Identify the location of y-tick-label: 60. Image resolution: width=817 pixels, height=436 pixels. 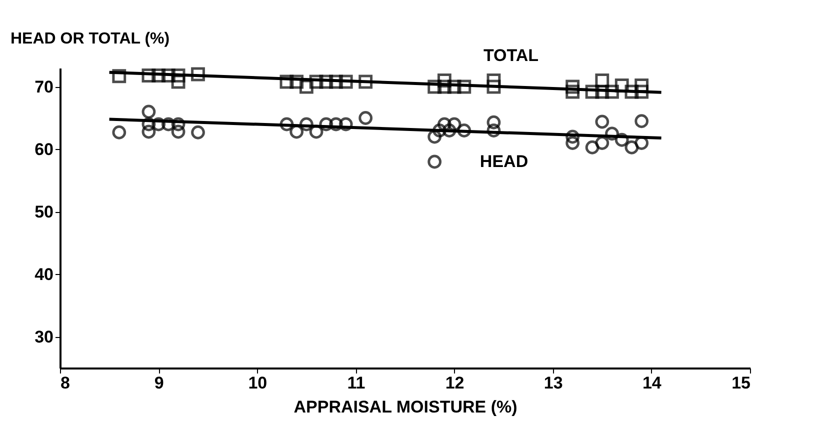
(44, 149).